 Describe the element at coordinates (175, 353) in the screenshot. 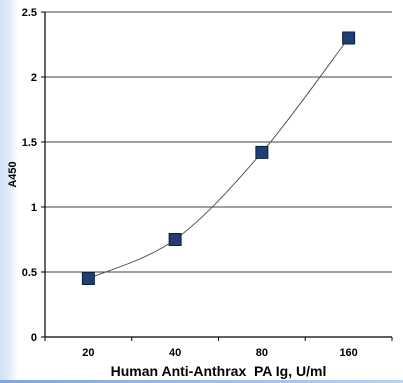

I see `x-tick-label: 40` at that location.